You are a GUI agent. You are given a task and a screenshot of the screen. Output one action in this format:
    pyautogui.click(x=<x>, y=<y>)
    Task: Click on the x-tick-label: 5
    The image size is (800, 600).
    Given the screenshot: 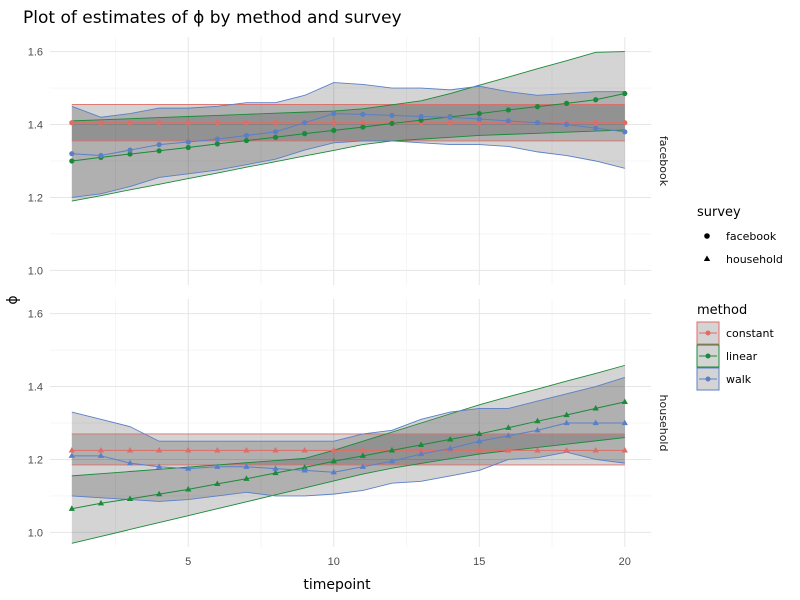 What is the action you would take?
    pyautogui.click(x=188, y=562)
    